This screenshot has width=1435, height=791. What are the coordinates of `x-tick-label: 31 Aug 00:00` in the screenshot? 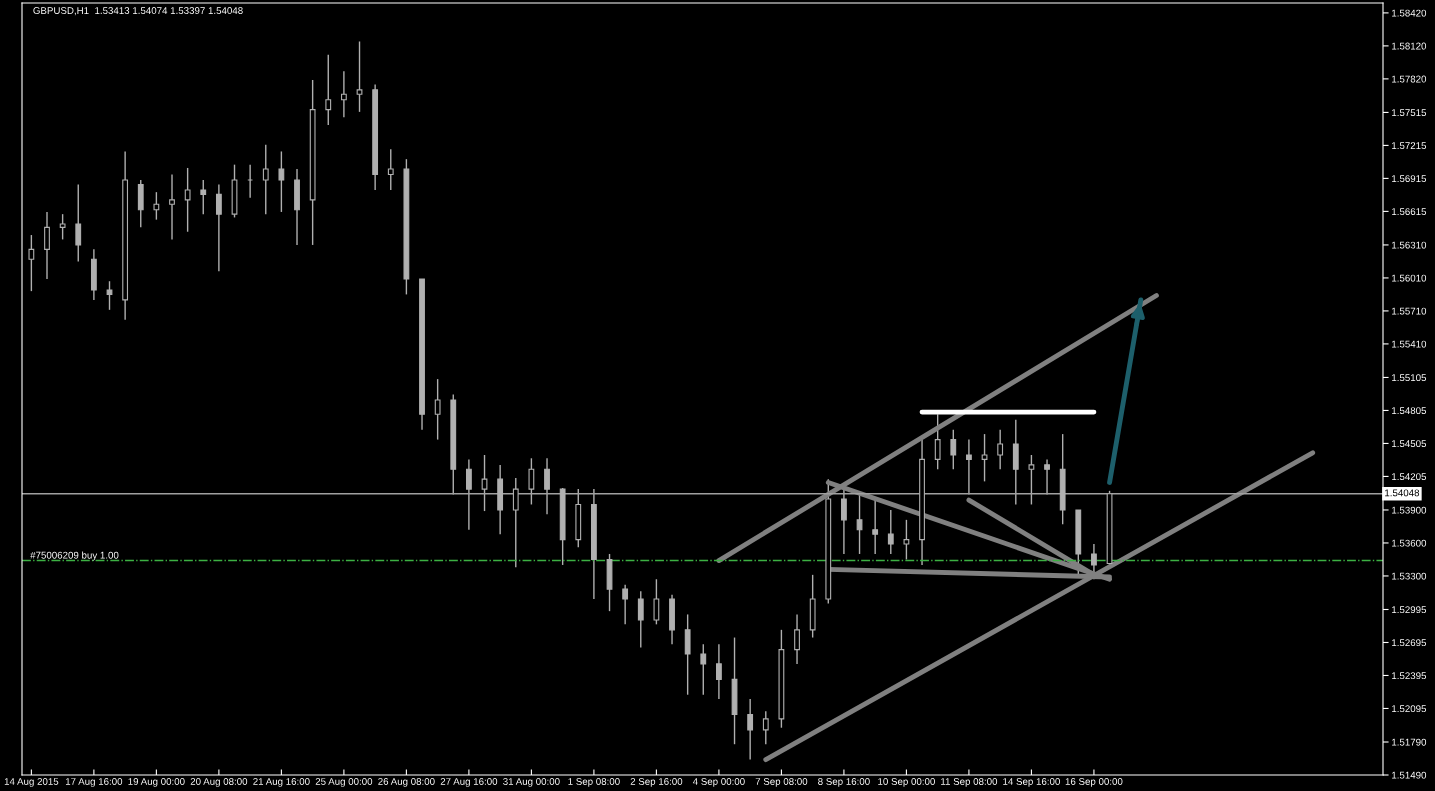 It's located at (531, 782).